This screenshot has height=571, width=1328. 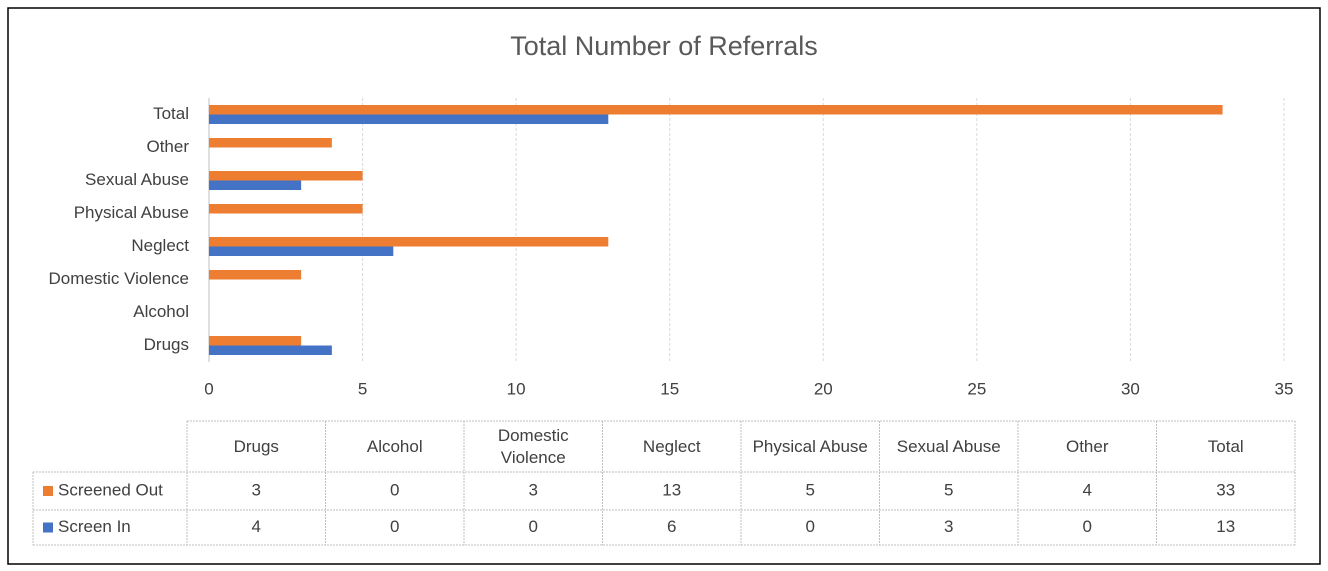 I want to click on table-header: Physical Abuse, so click(x=810, y=446).